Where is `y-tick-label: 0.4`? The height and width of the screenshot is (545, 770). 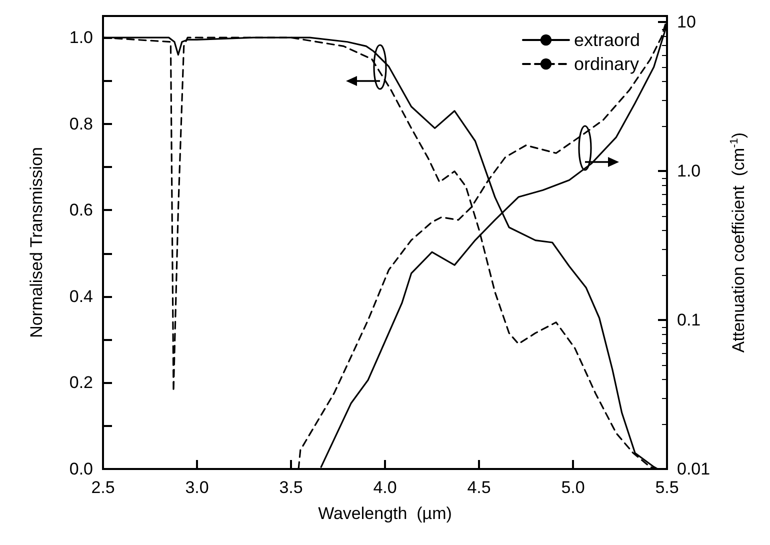 y-tick-label: 0.4 is located at coordinates (81, 296).